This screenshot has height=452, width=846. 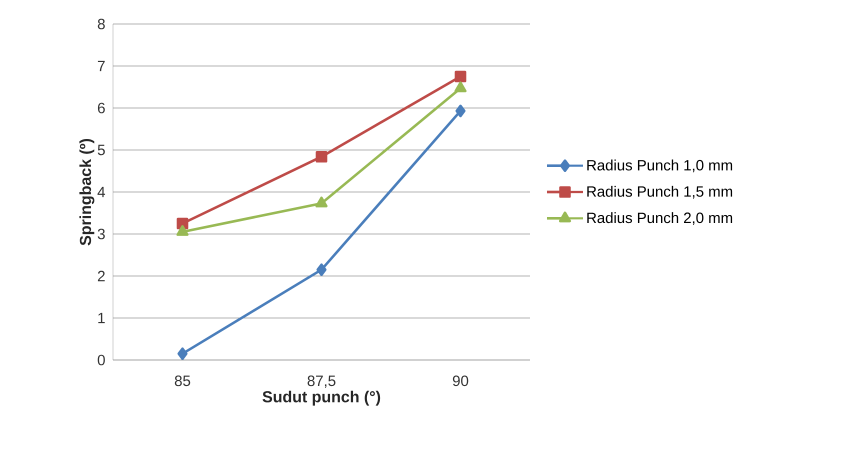 What do you see at coordinates (102, 192) in the screenshot?
I see `y-tick-label: 4` at bounding box center [102, 192].